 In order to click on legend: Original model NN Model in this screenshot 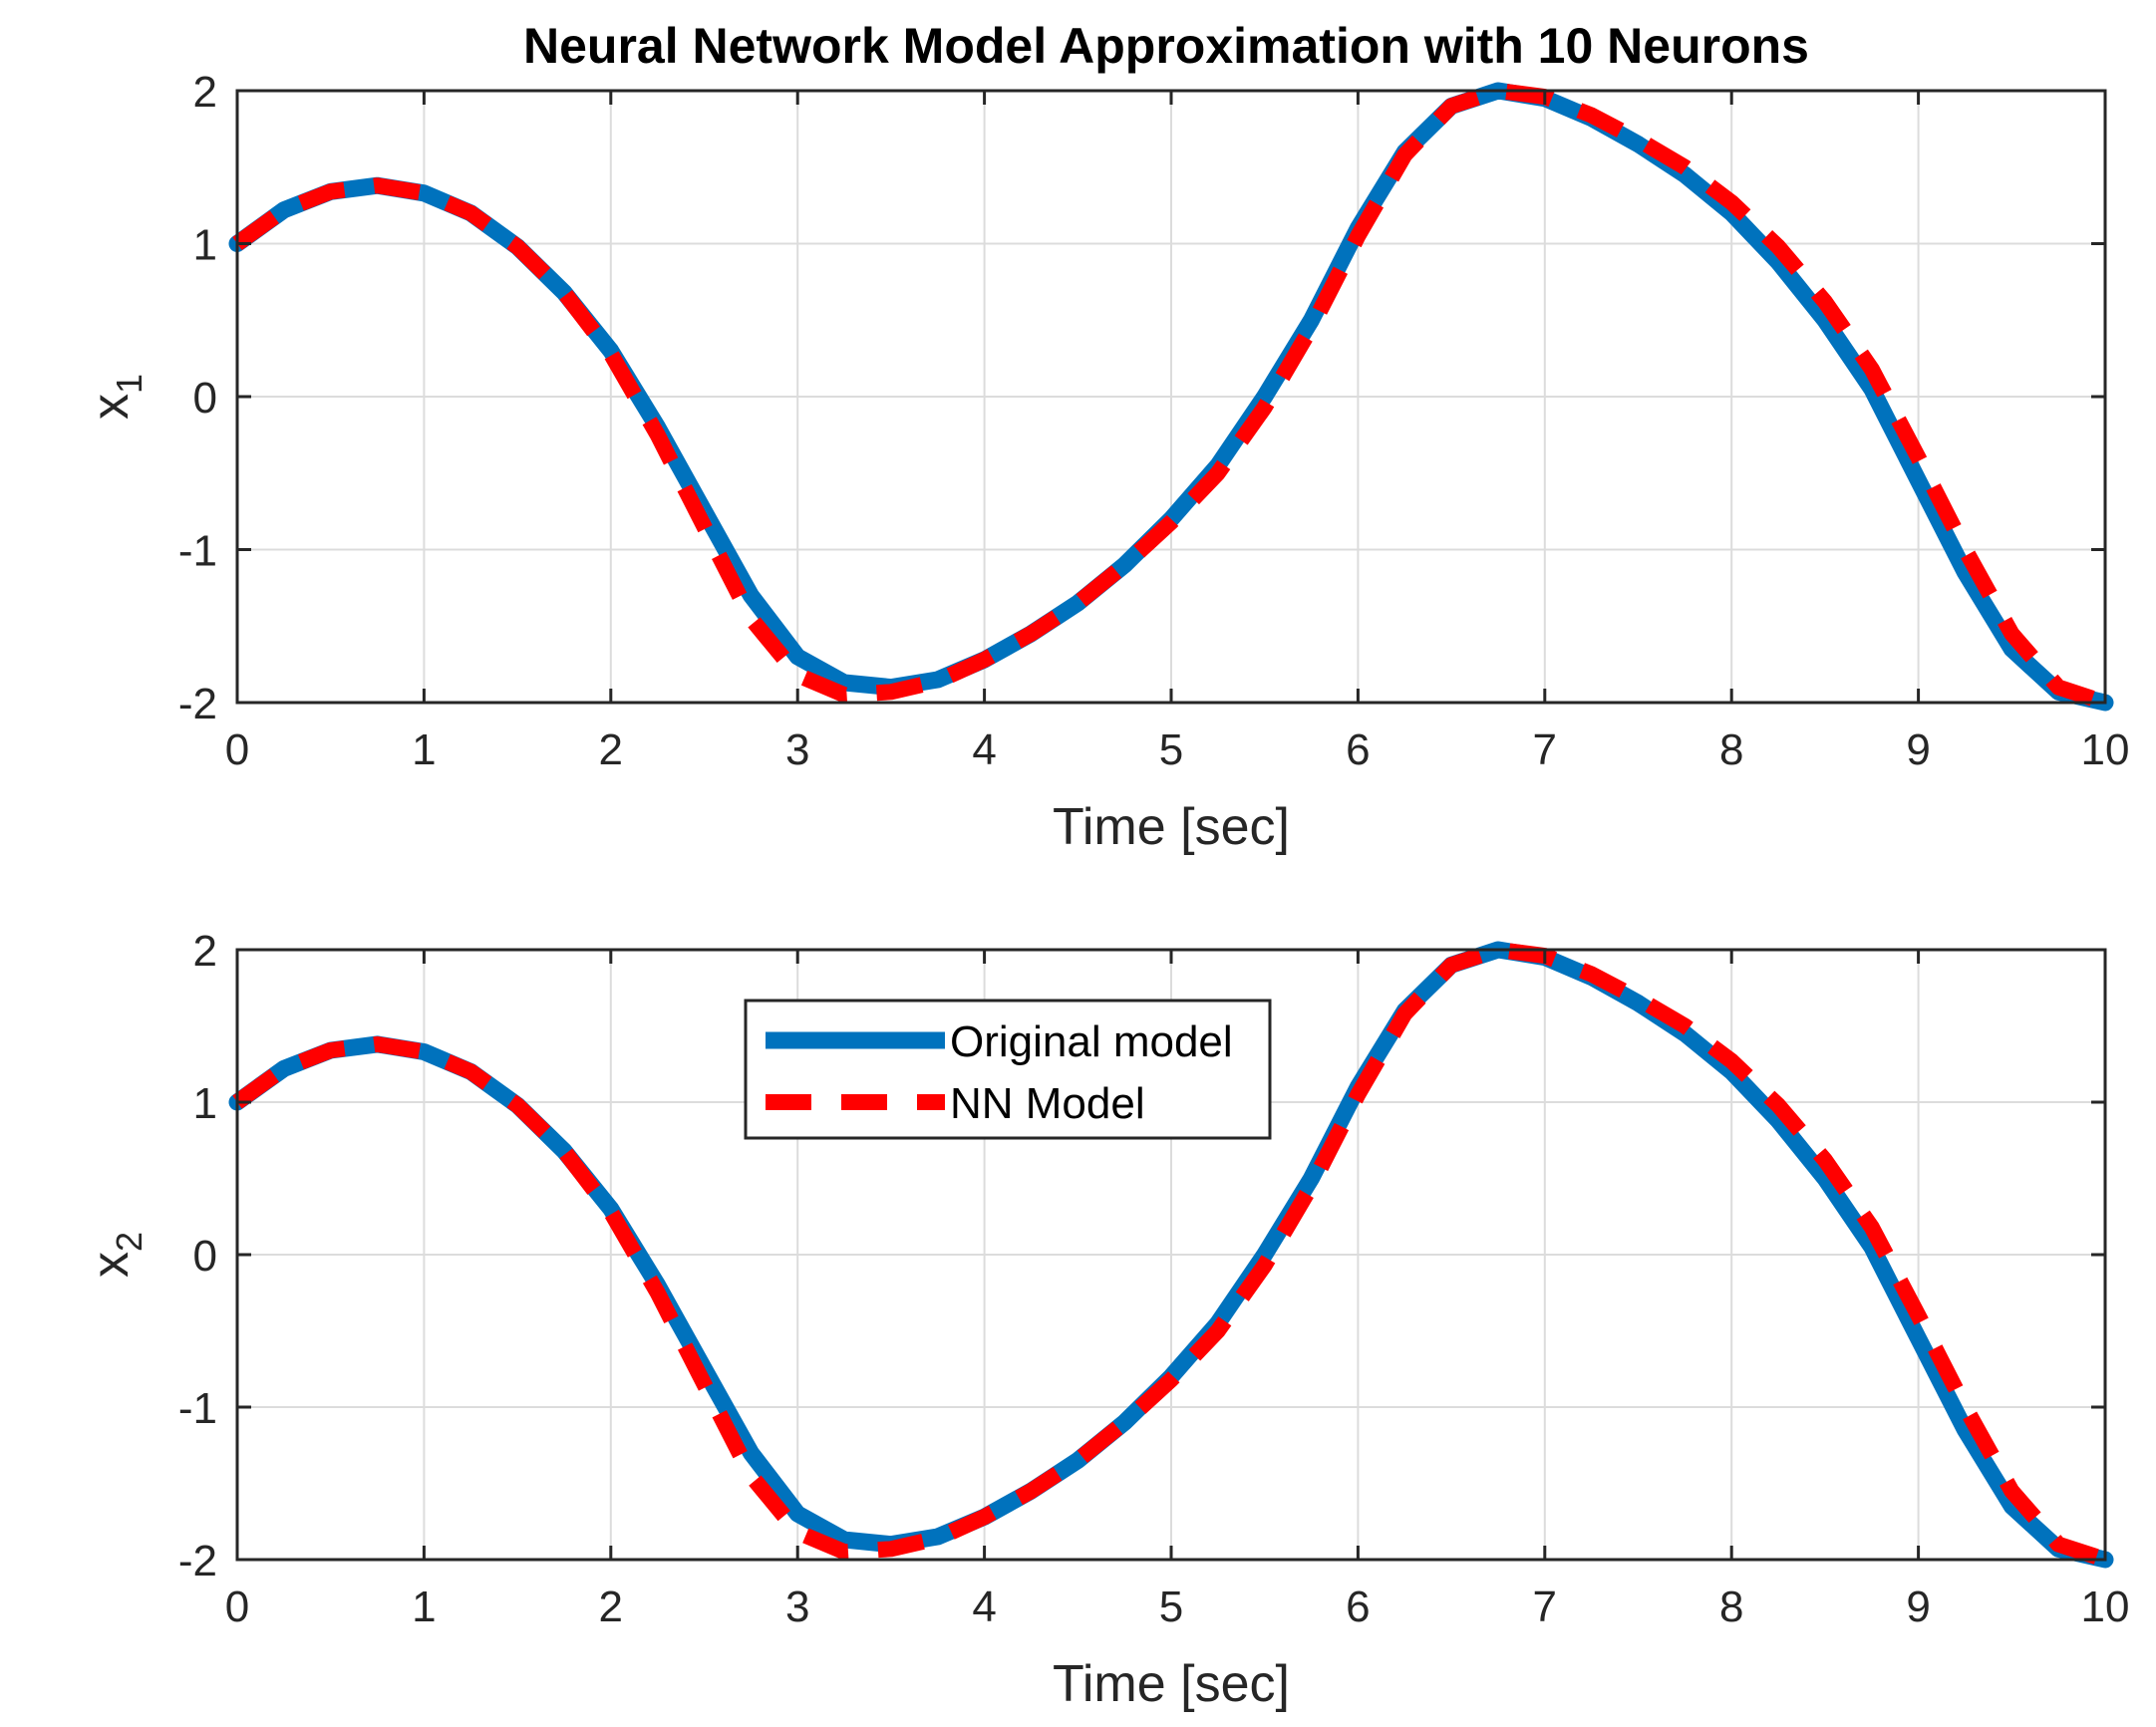, I will do `click(1008, 1070)`.